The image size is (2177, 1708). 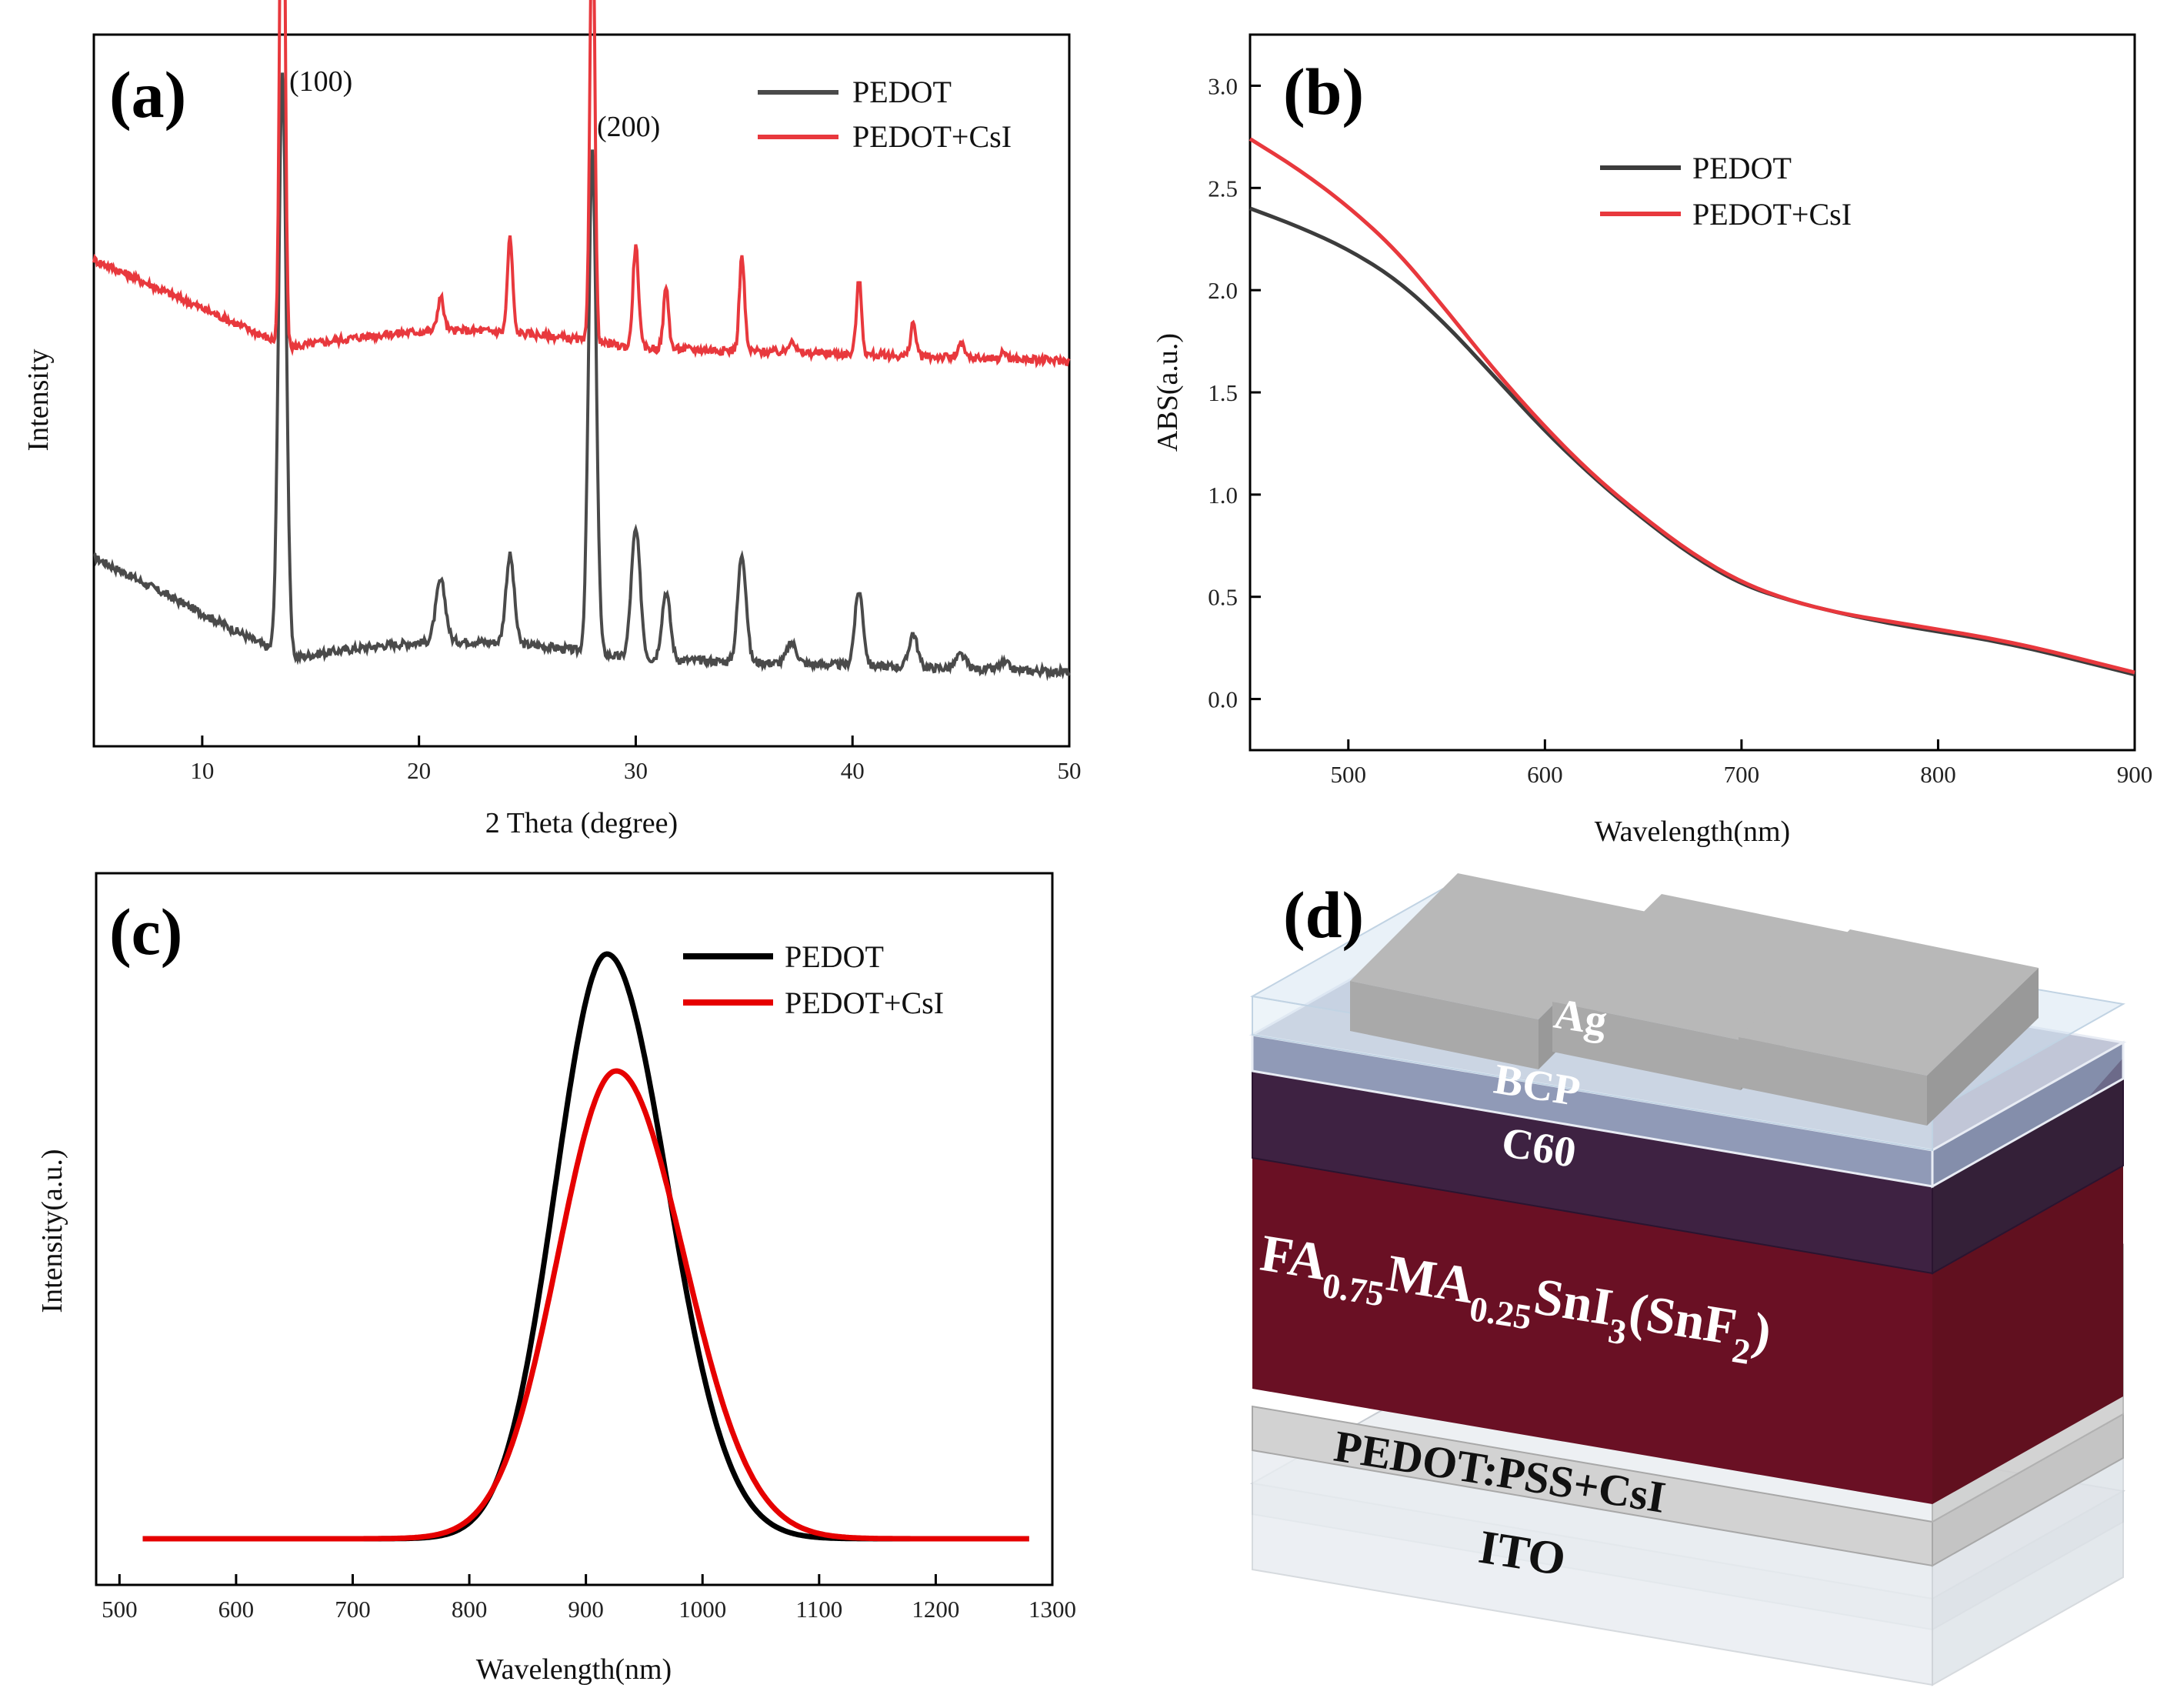 What do you see at coordinates (1726, 192) in the screenshot?
I see `panel-b-legend: PEDOT PEDOT+CsI` at bounding box center [1726, 192].